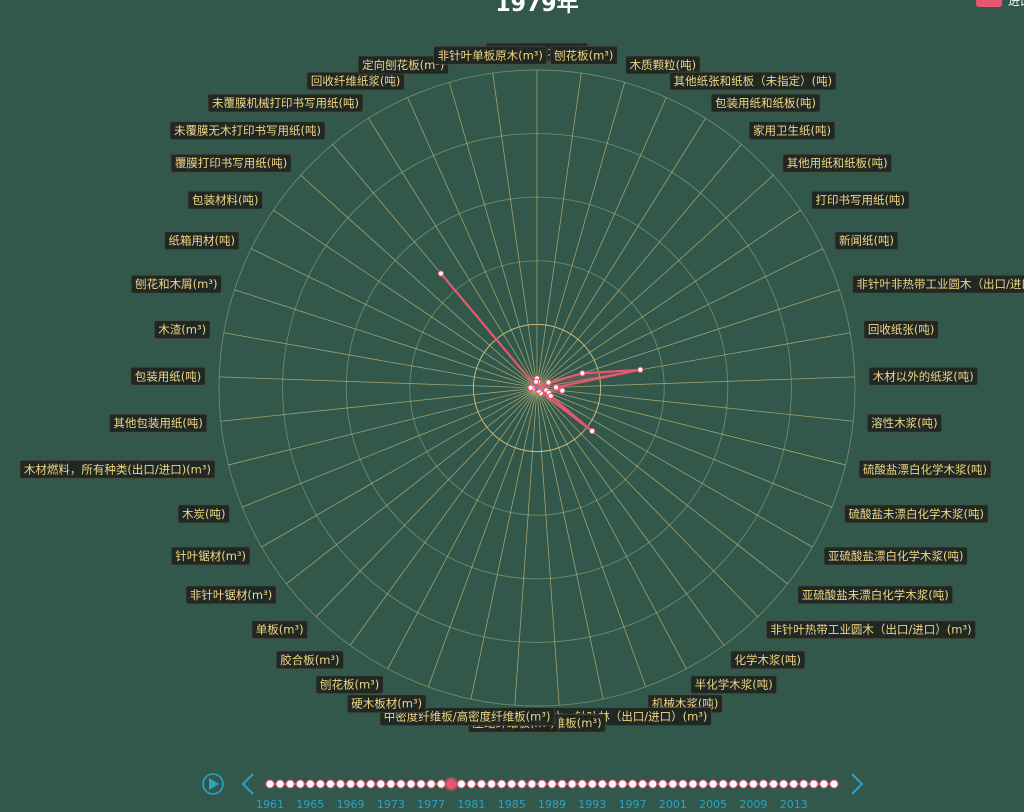  I want to click on axis-label: 未覆膜无木打印书写用纸(吨), so click(247, 131).